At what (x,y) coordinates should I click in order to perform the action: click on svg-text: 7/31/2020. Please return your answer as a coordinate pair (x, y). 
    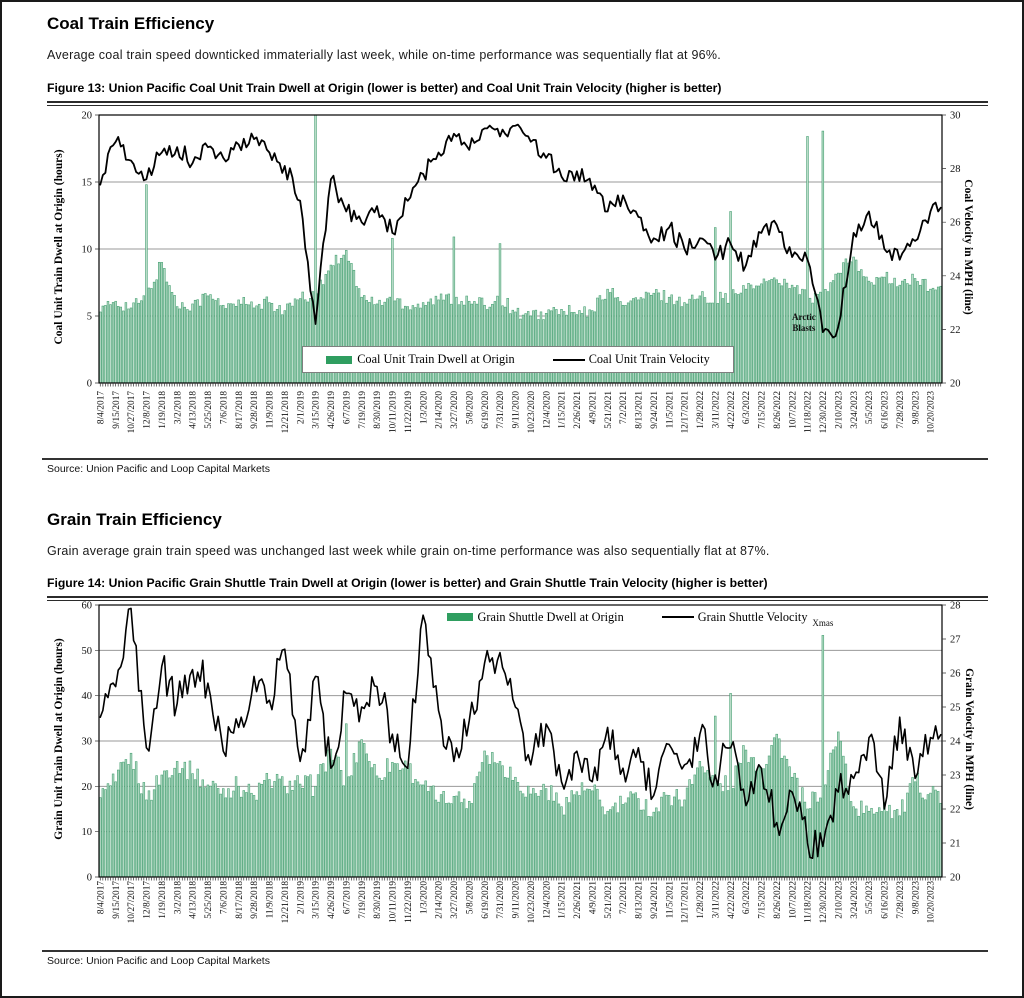
    Looking at the image, I should click on (501, 410).